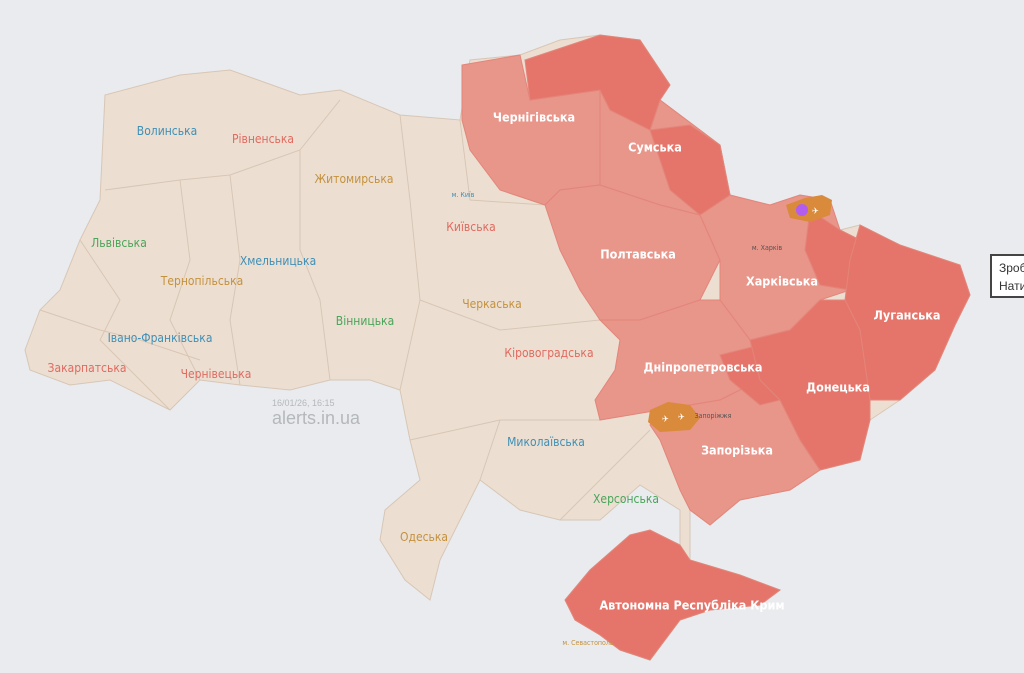  Describe the element at coordinates (838, 387) in the screenshot. I see `label-donetsk: Донецька` at that location.